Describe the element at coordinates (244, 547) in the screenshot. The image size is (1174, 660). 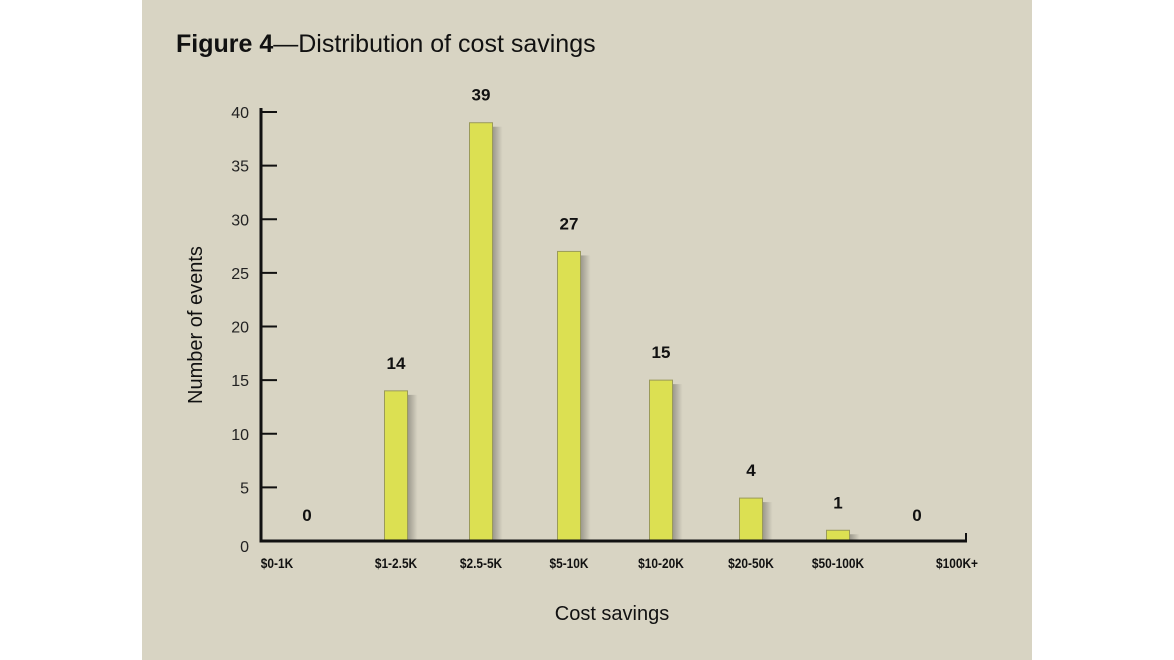
I see `y-tick-label: 0` at that location.